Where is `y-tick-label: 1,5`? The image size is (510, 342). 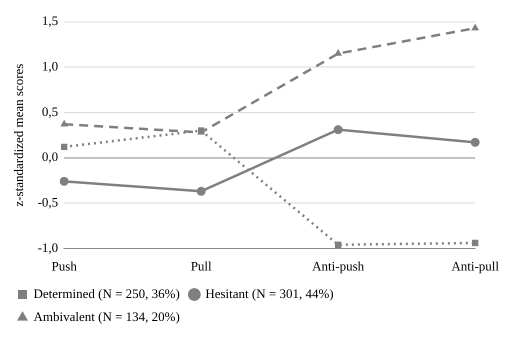 y-tick-label: 1,5 is located at coordinates (50, 20).